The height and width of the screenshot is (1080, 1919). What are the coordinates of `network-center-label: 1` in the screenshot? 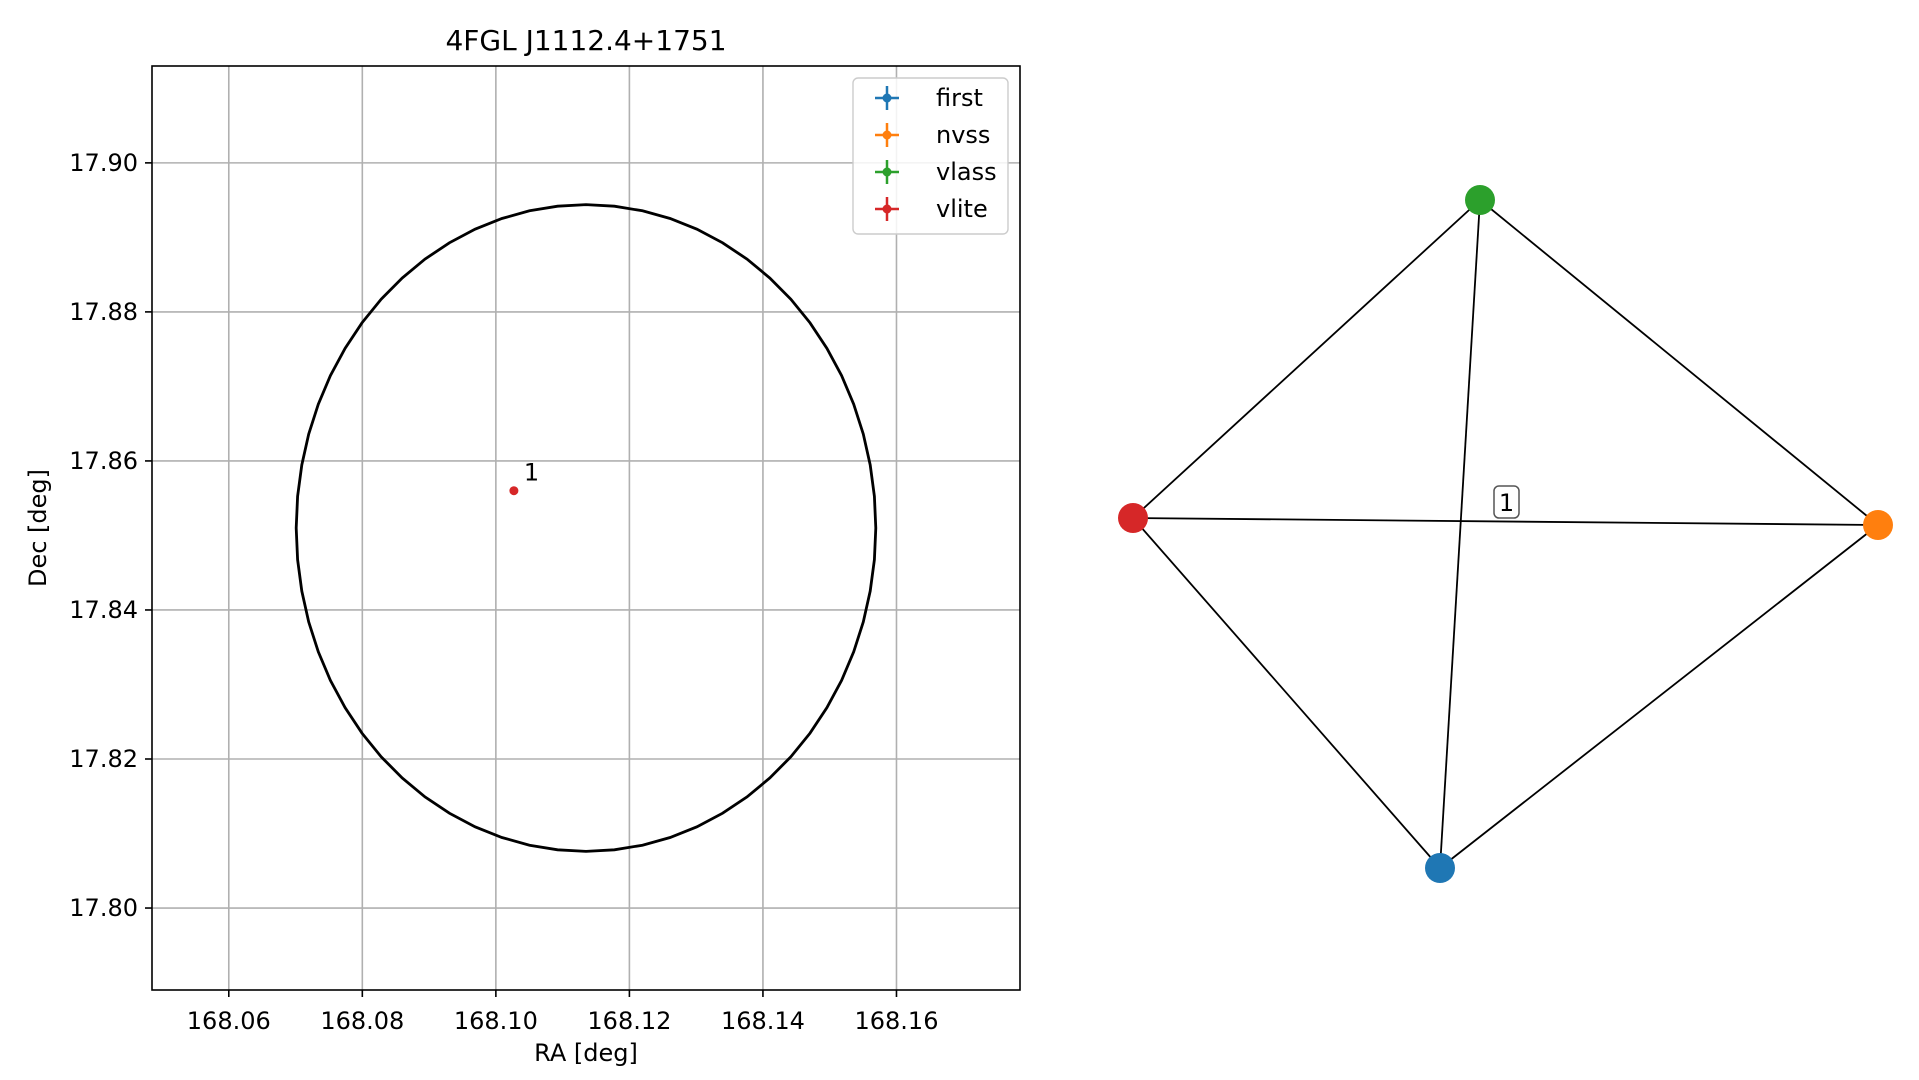 It's located at (1506, 503).